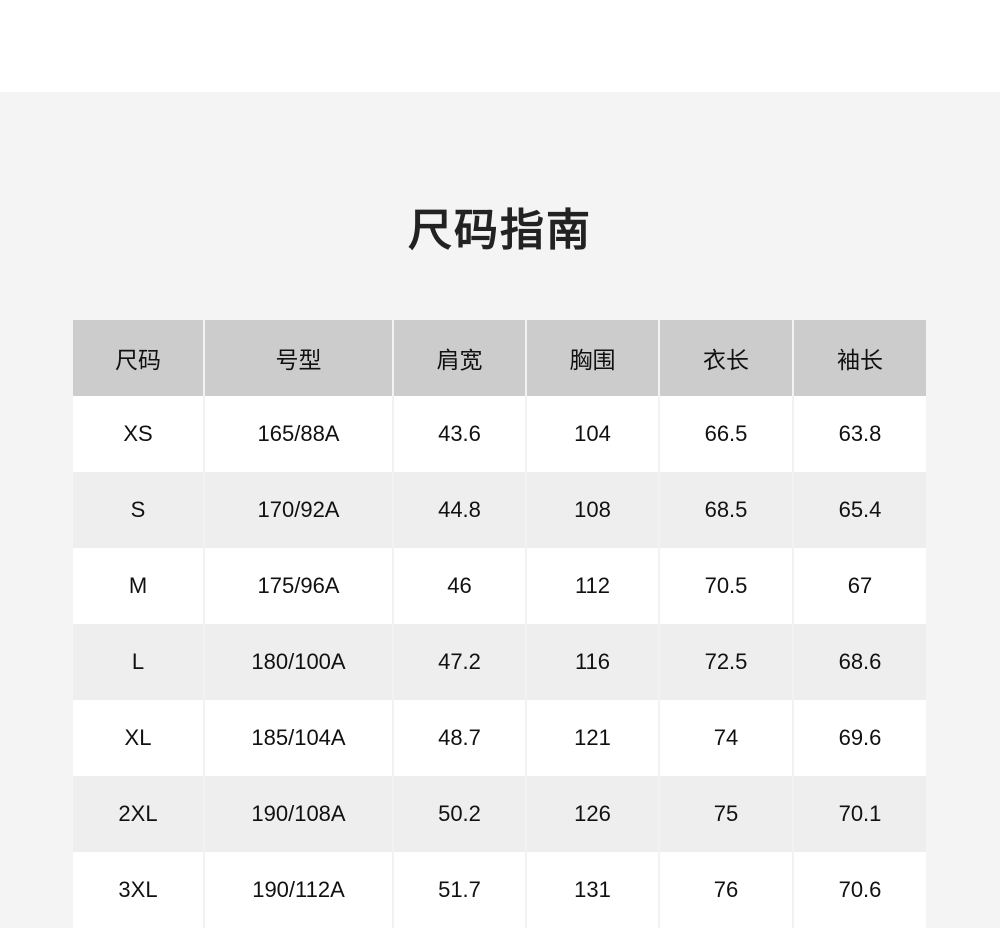  I want to click on table-cell: 48.7, so click(459, 738).